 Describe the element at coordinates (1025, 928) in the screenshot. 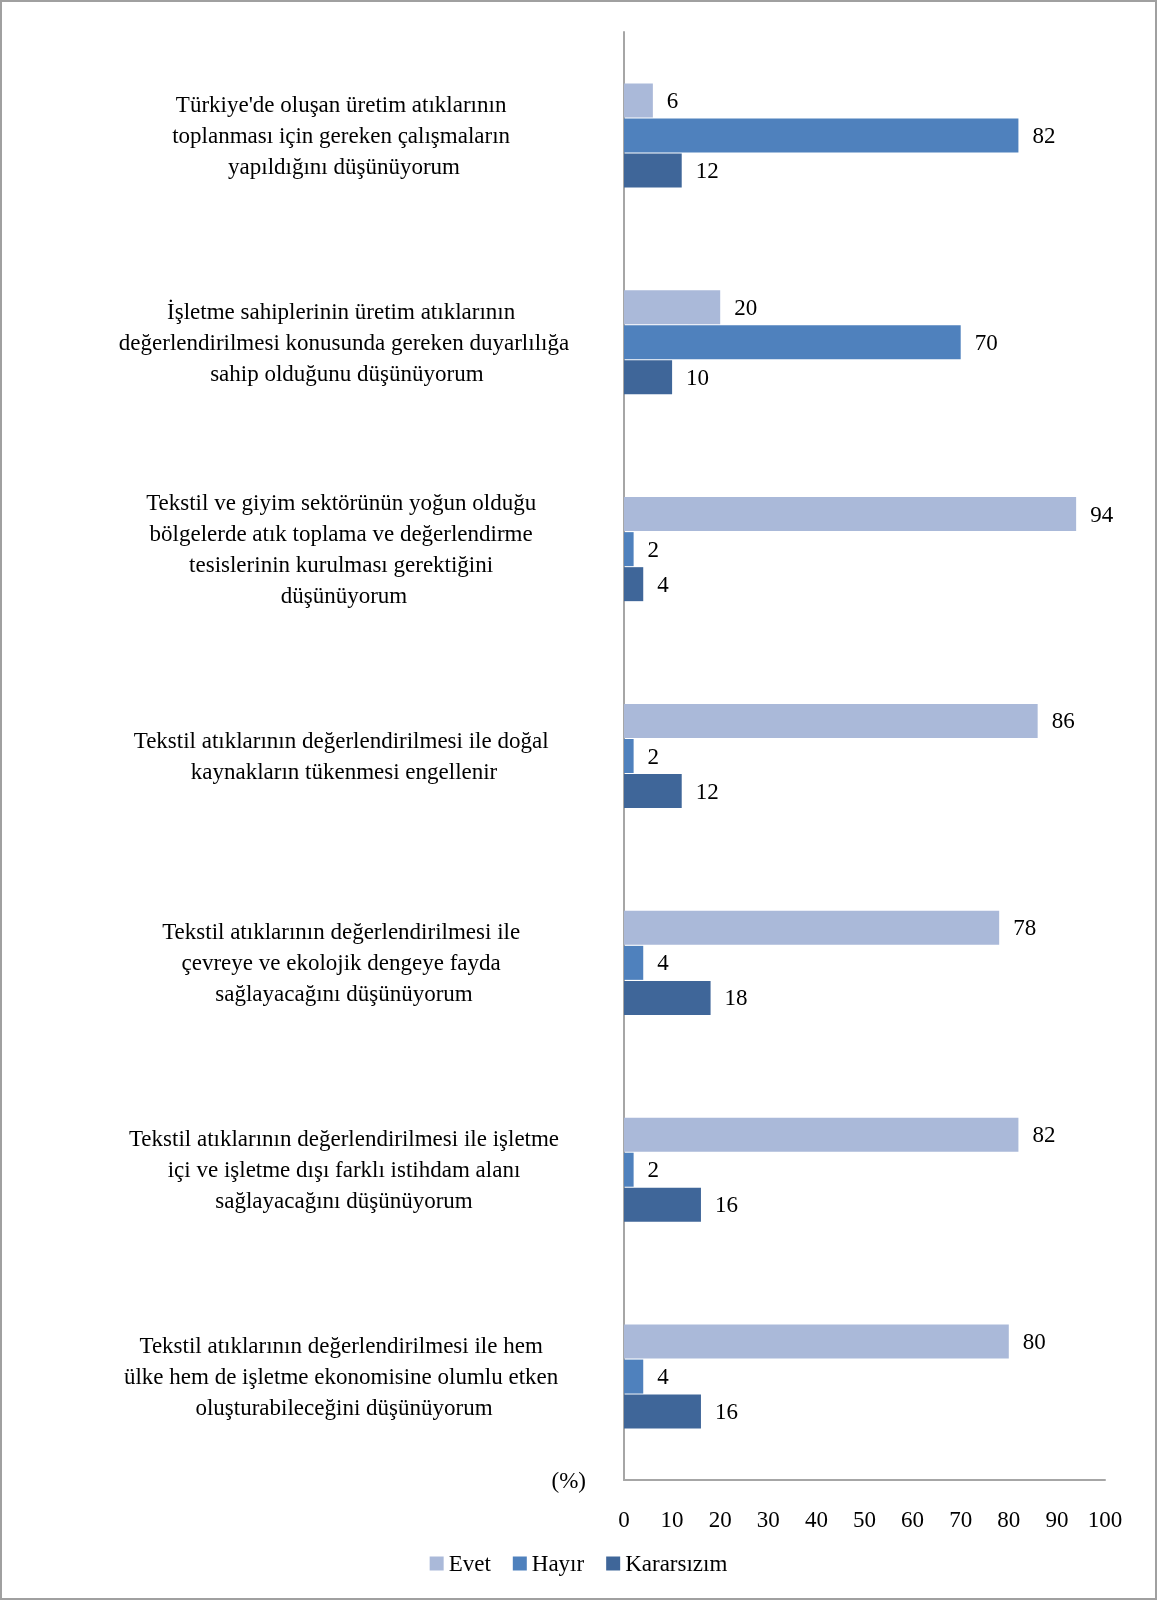

I see `data-label: 78` at that location.